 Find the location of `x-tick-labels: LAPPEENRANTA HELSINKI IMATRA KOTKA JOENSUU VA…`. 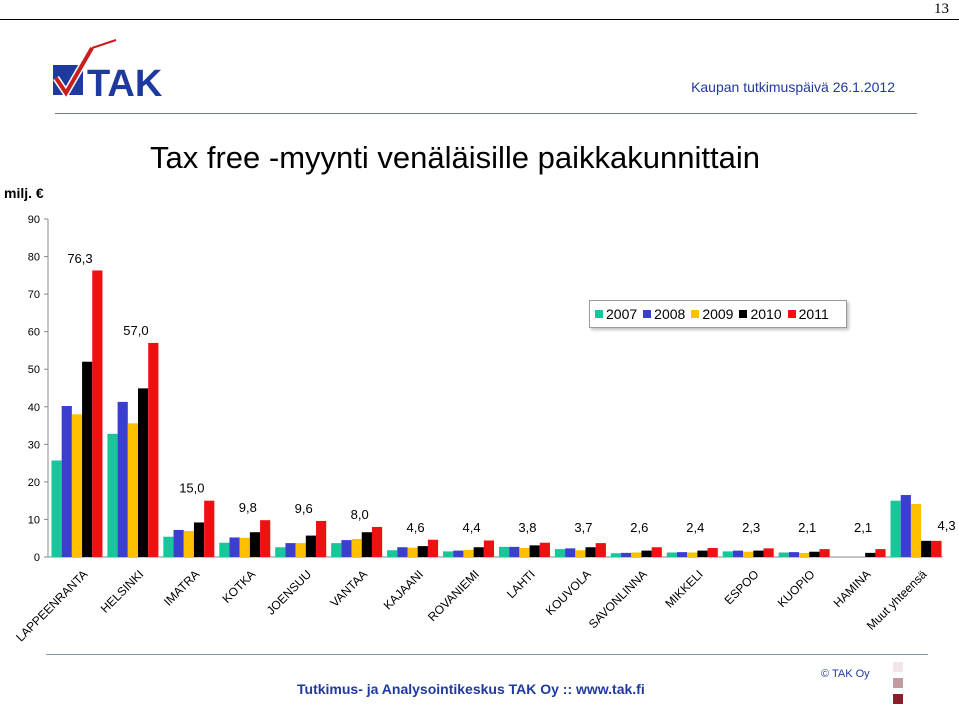

x-tick-labels: LAPPEENRANTA HELSINKI IMATRA KOTKA JOENSUU VA… is located at coordinates (471, 605).